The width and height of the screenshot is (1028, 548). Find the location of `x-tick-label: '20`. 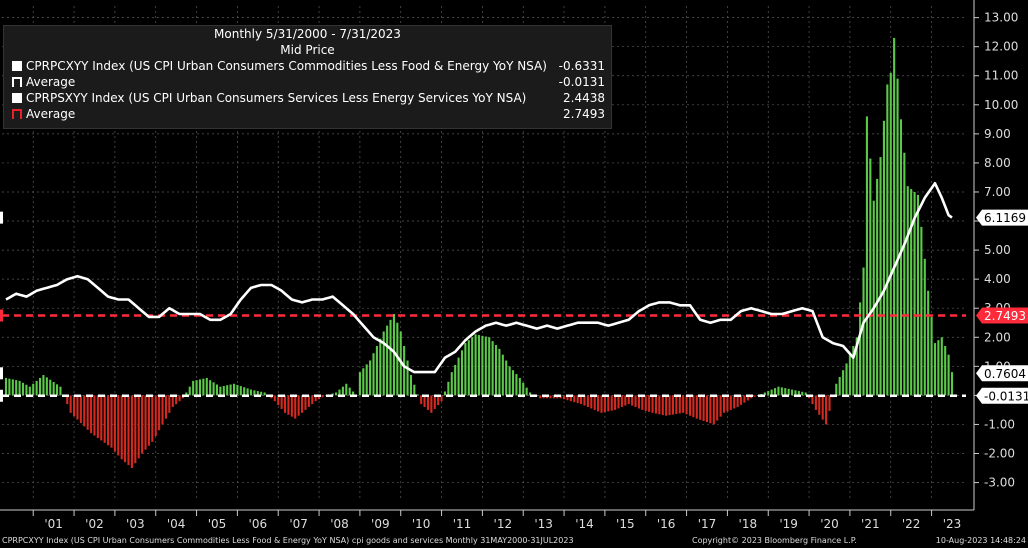

x-tick-label: '20 is located at coordinates (829, 524).